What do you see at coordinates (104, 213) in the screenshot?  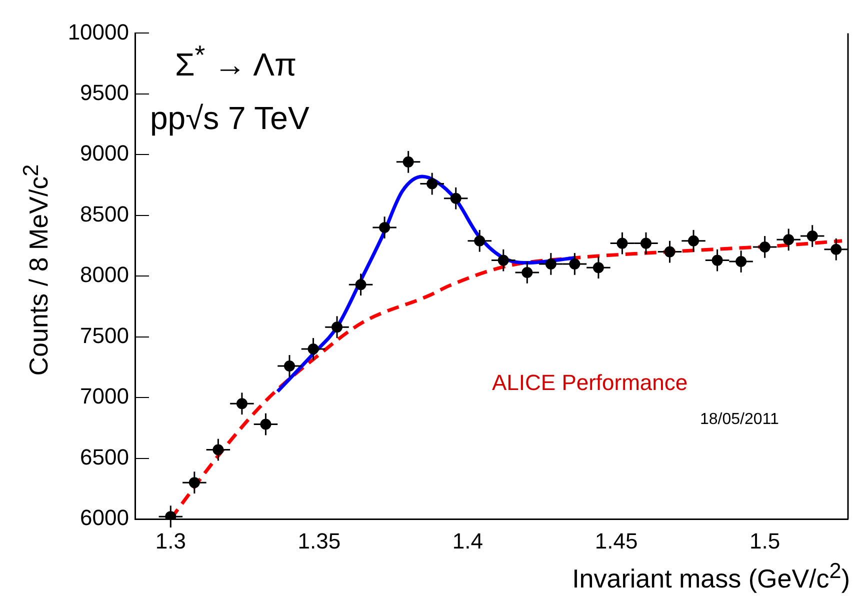 I see `y-tick-label: 8500` at bounding box center [104, 213].